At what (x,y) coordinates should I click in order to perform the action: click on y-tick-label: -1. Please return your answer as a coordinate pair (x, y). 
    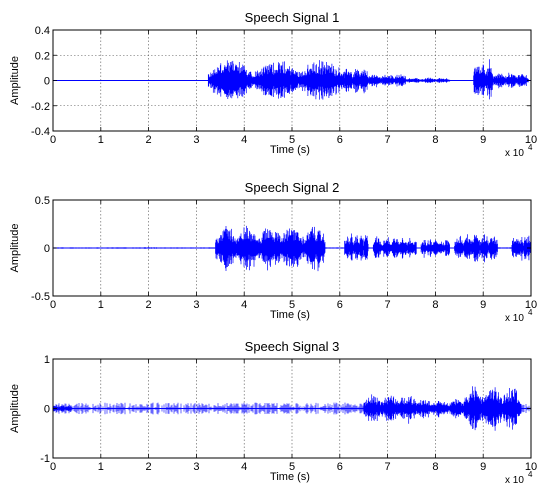
    Looking at the image, I should click on (45, 459).